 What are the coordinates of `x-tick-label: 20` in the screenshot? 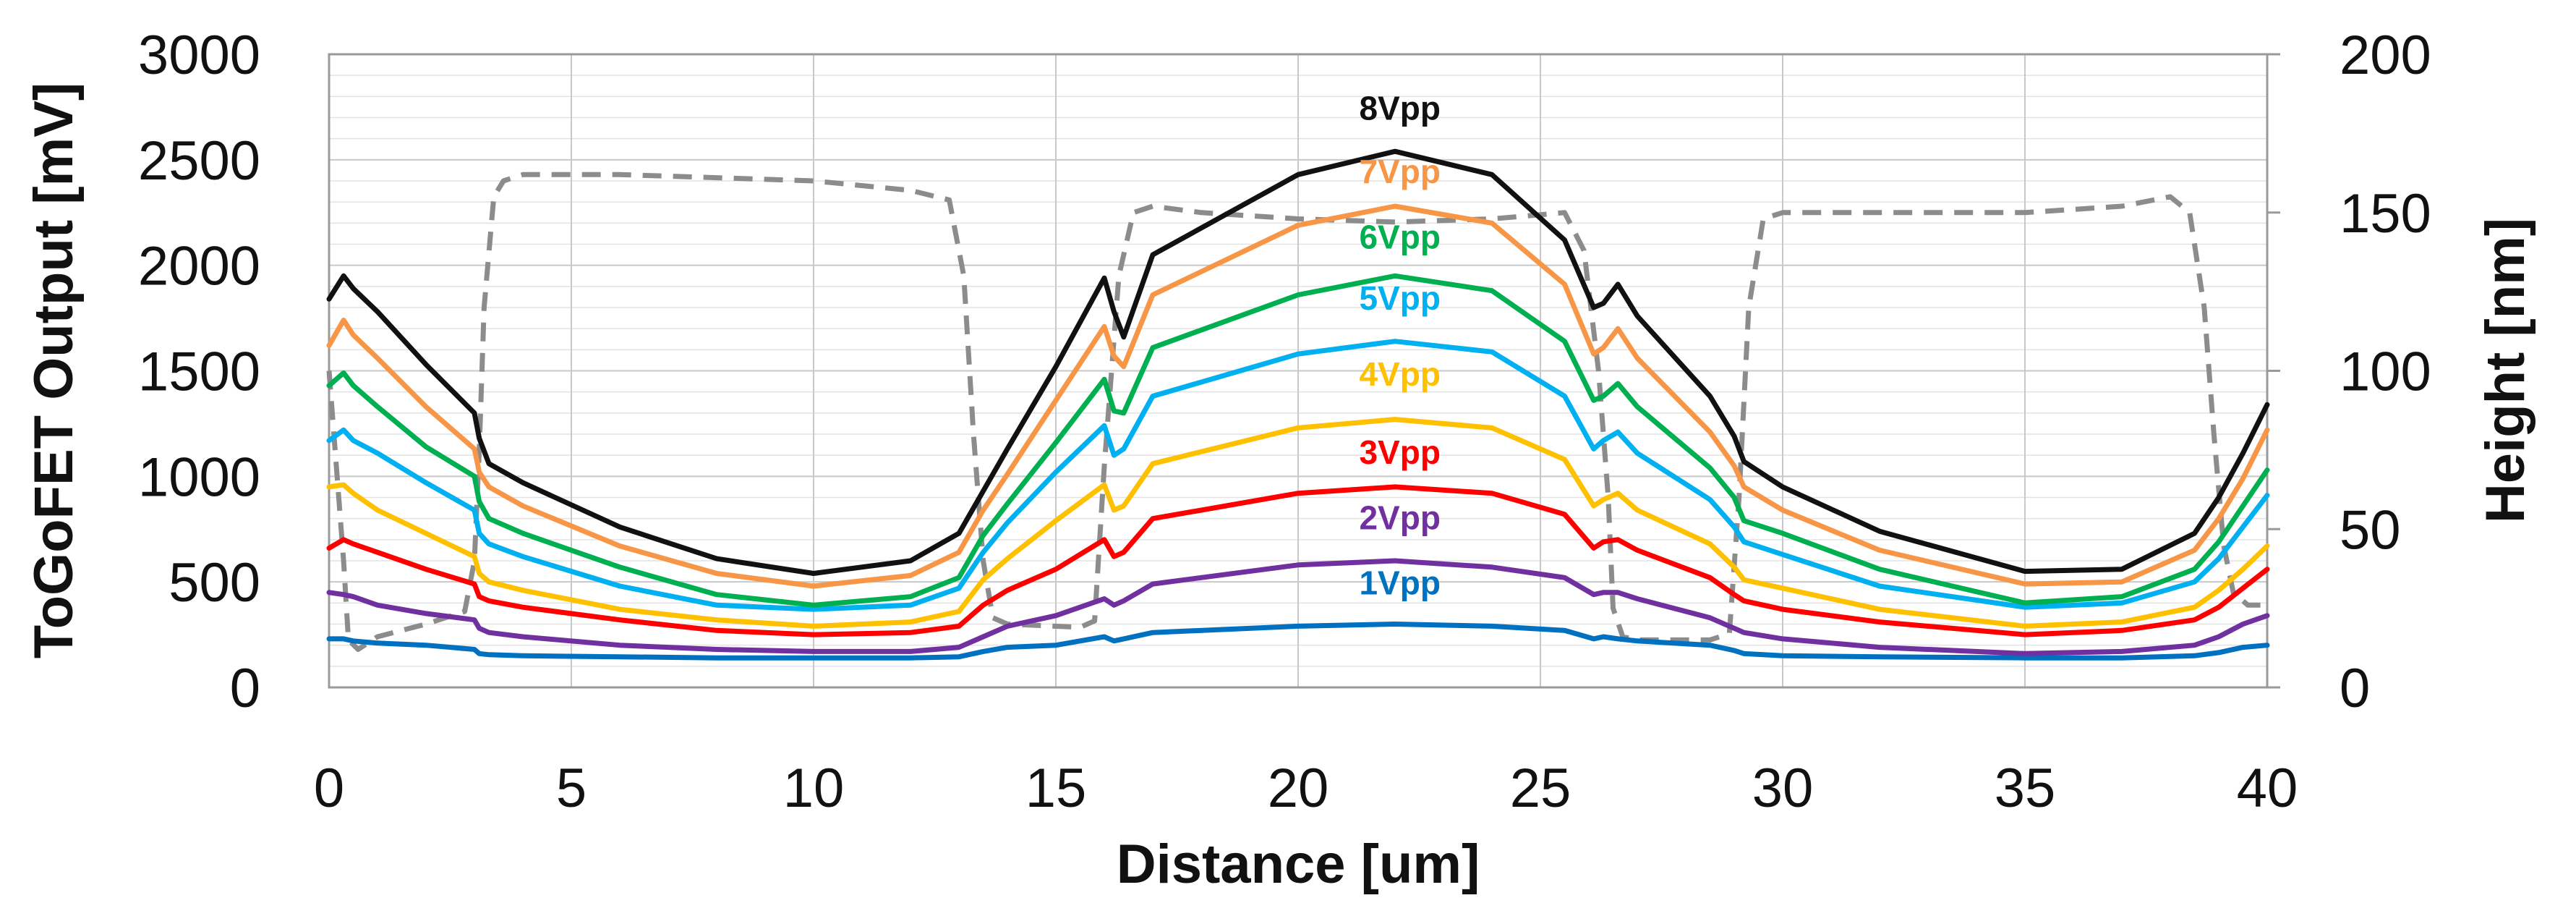 It's located at (1298, 788).